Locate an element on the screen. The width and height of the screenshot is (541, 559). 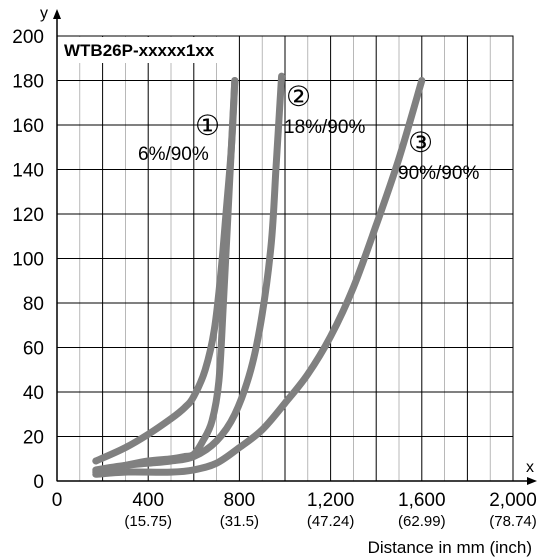
series-1-label: 6%/90% is located at coordinates (173, 154).